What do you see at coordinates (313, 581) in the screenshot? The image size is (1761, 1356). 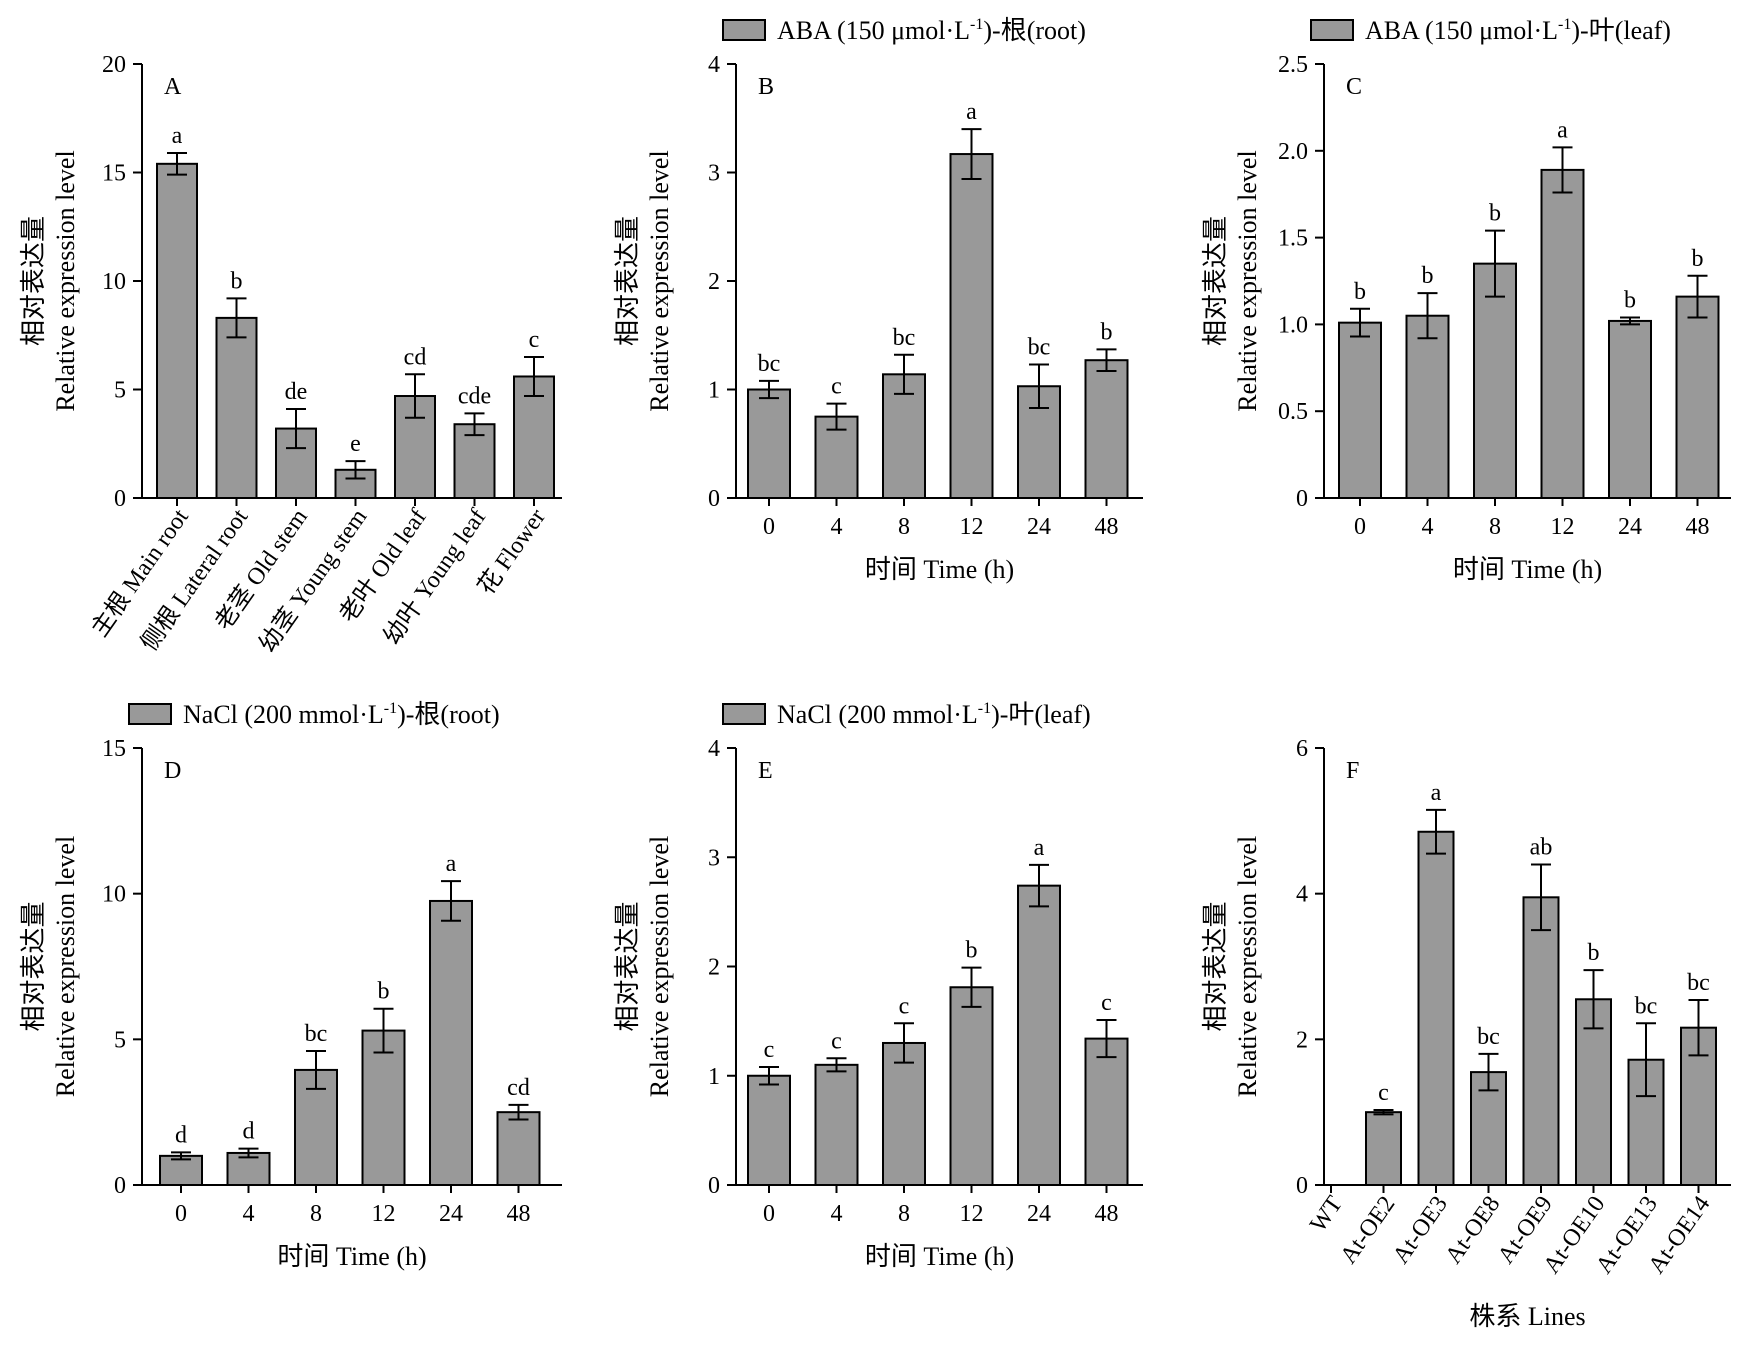 I see `x-tick-label: 幼茎 Young stem` at bounding box center [313, 581].